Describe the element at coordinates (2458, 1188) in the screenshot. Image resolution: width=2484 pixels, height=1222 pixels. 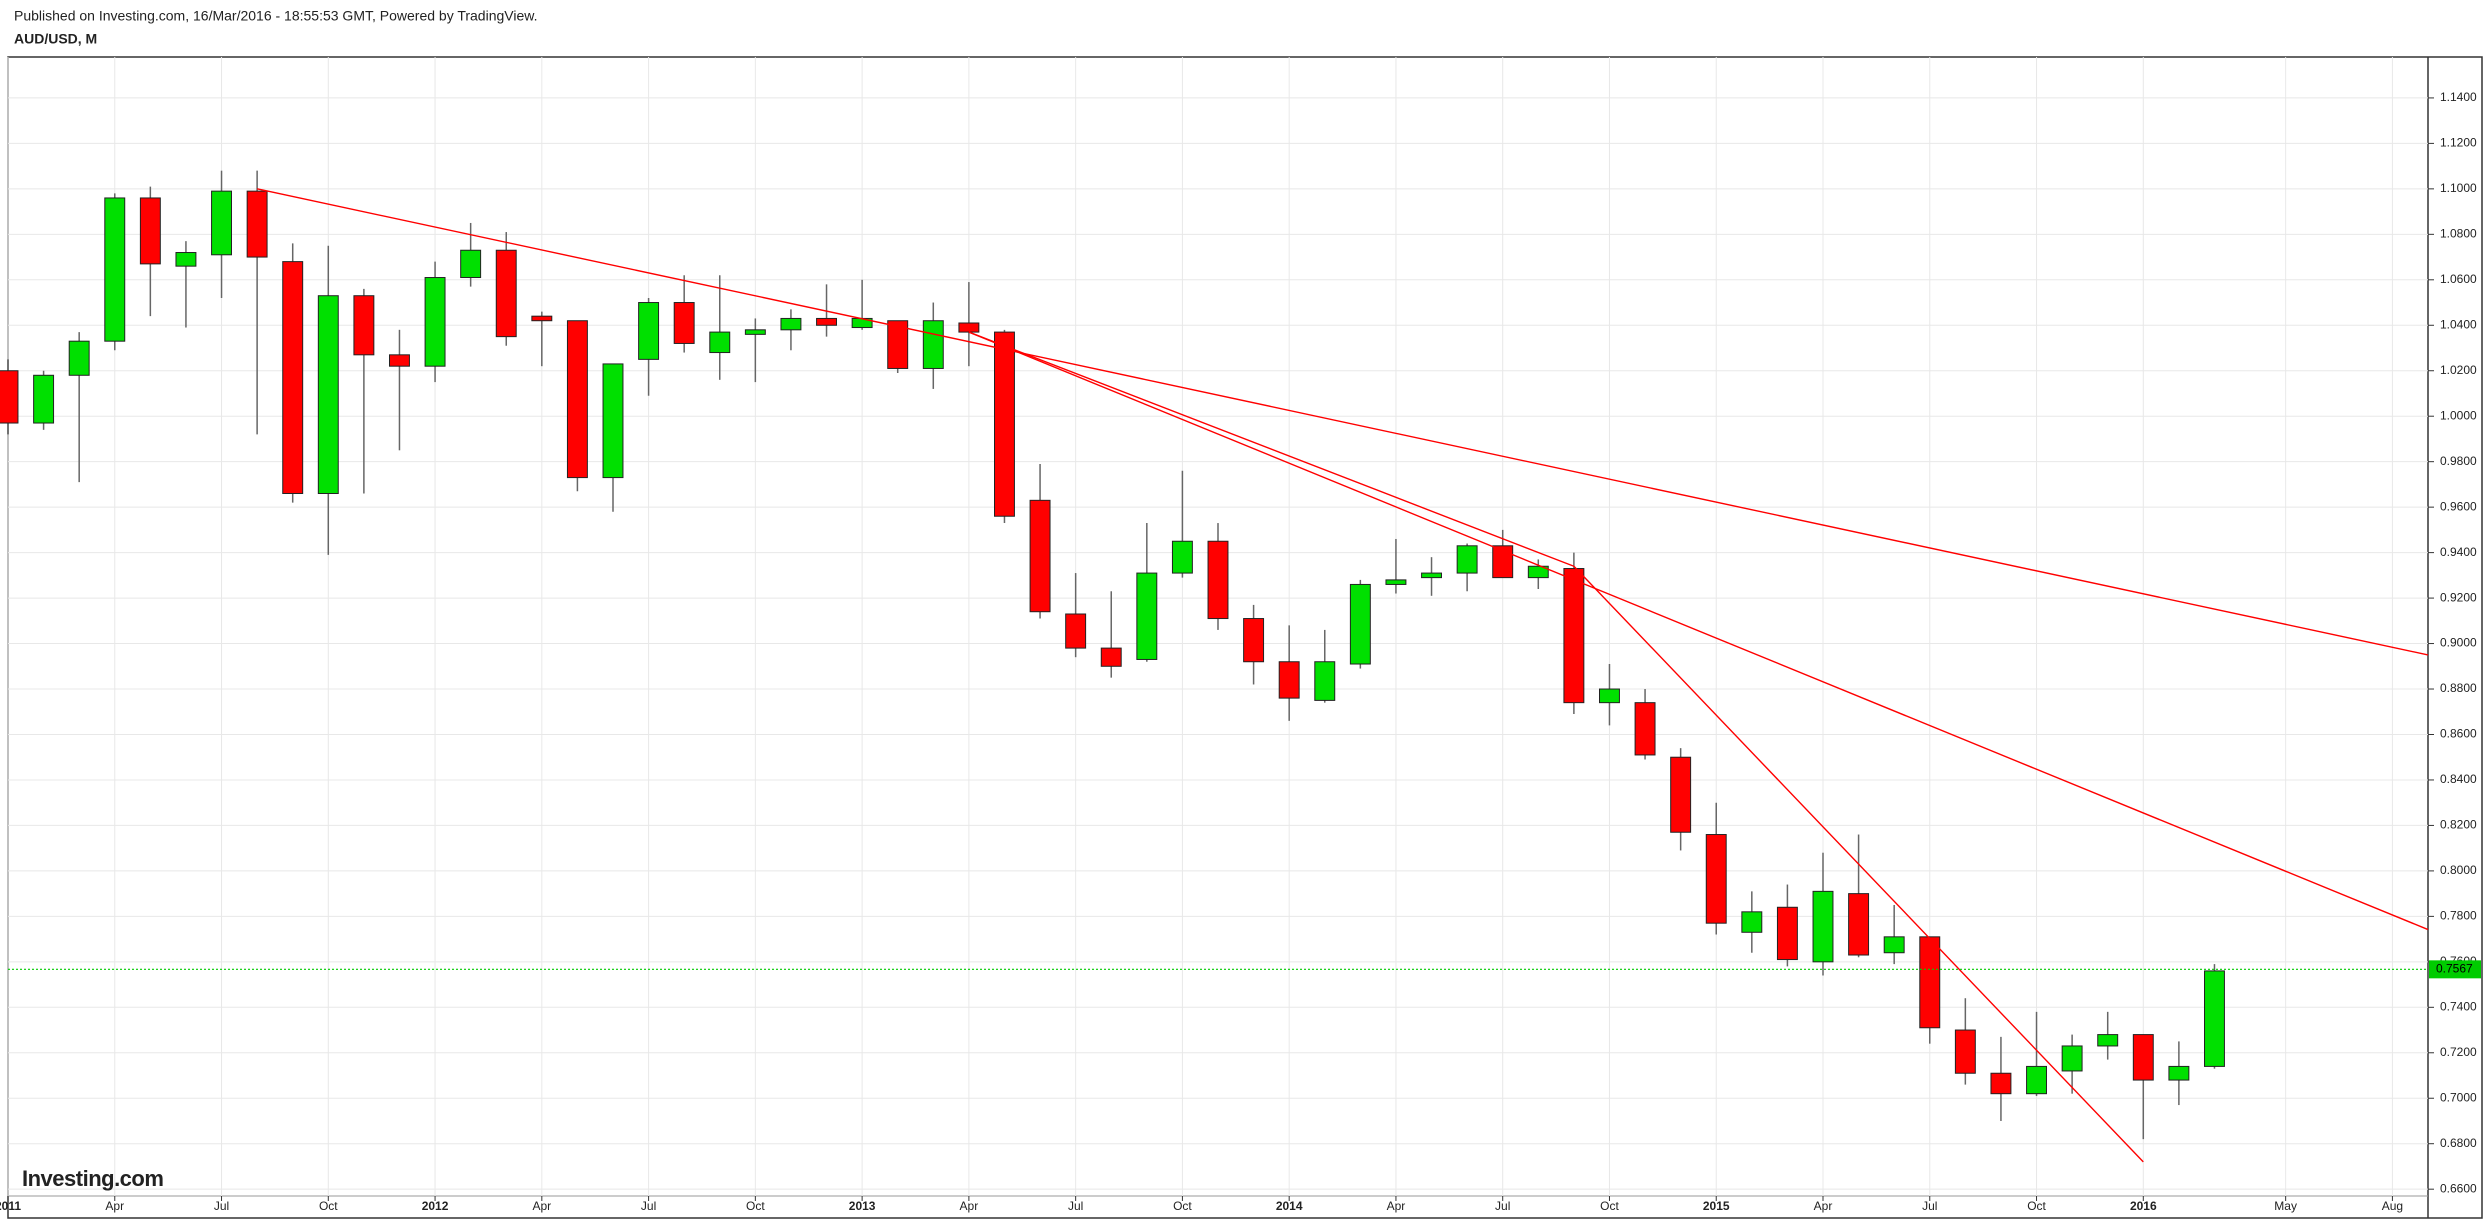
I see `y-tick-label: 0.6600` at that location.